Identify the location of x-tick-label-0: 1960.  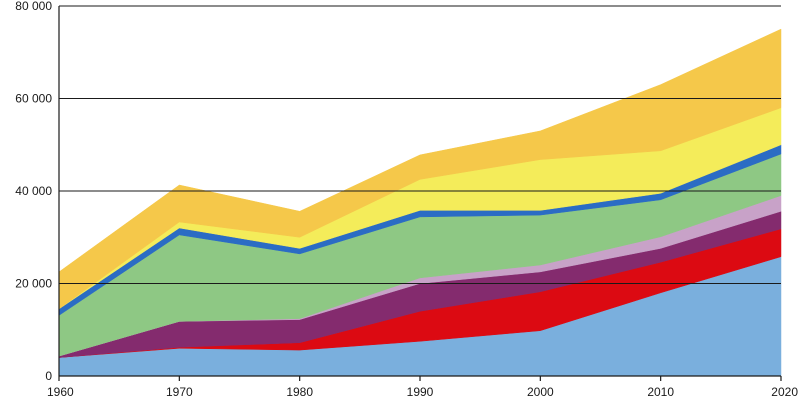
(60, 392).